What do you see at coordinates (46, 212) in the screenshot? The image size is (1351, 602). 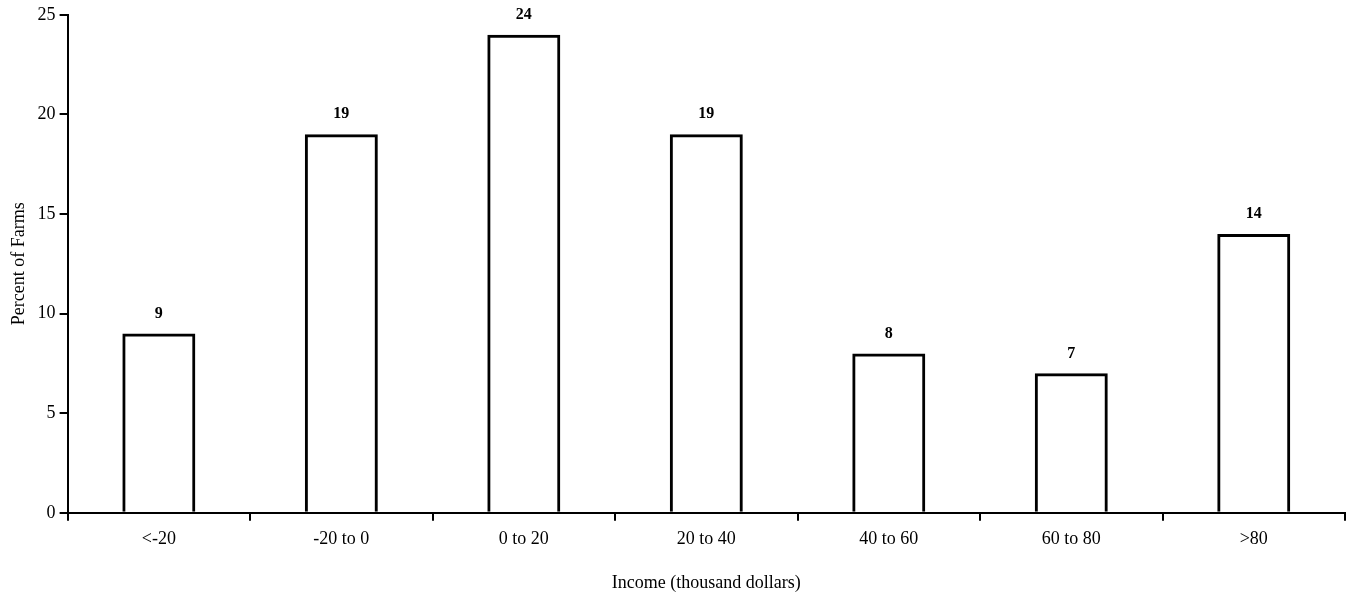 I see `y-tick-label: 15` at bounding box center [46, 212].